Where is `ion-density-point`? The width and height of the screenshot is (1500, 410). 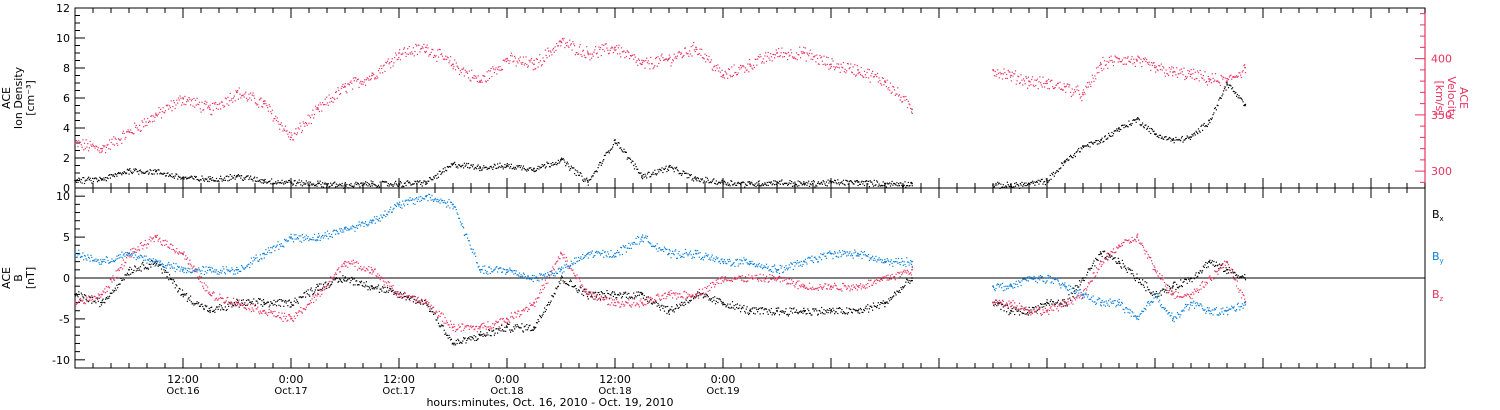
ion-density-point is located at coordinates (912, 183).